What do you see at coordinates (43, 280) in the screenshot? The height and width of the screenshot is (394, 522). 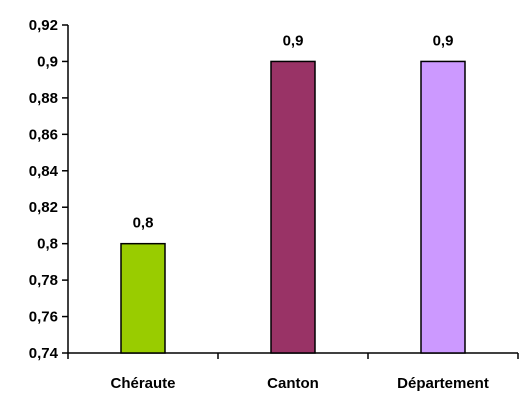 I see `y-tick-label: 0,78` at bounding box center [43, 280].